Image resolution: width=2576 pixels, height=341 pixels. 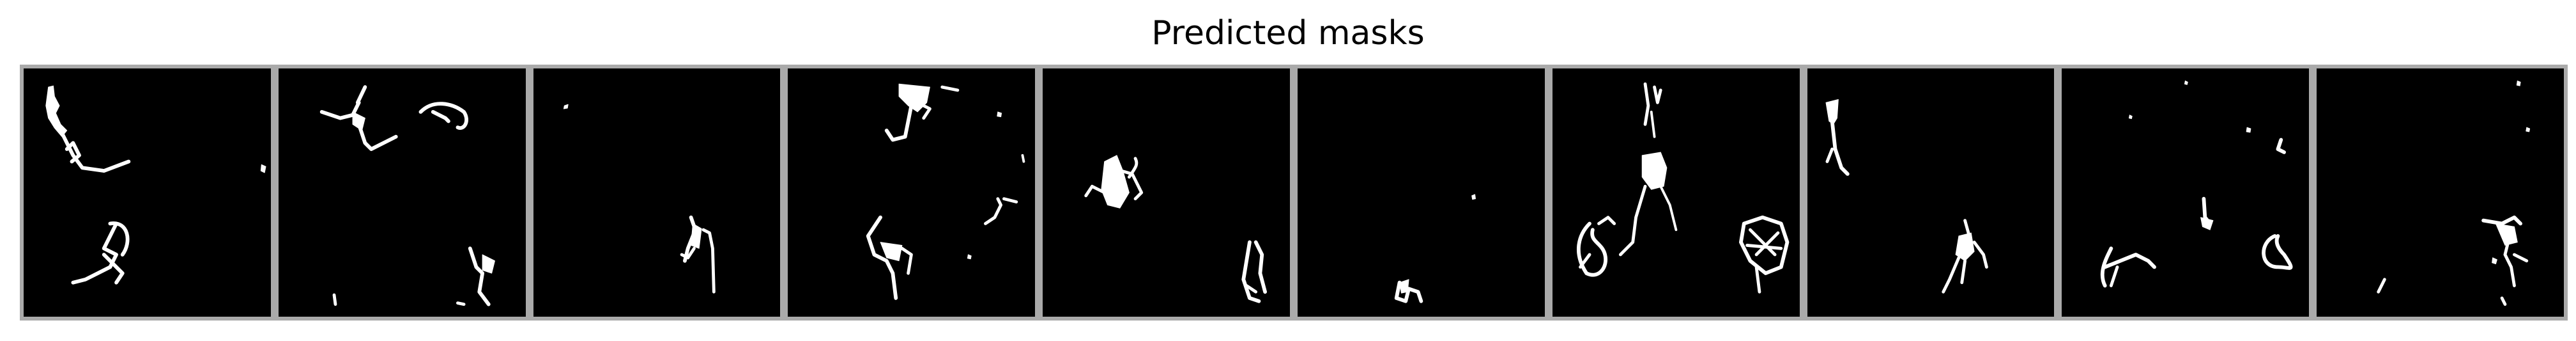 I want to click on figure-title: Predicted masks, so click(x=1288, y=33).